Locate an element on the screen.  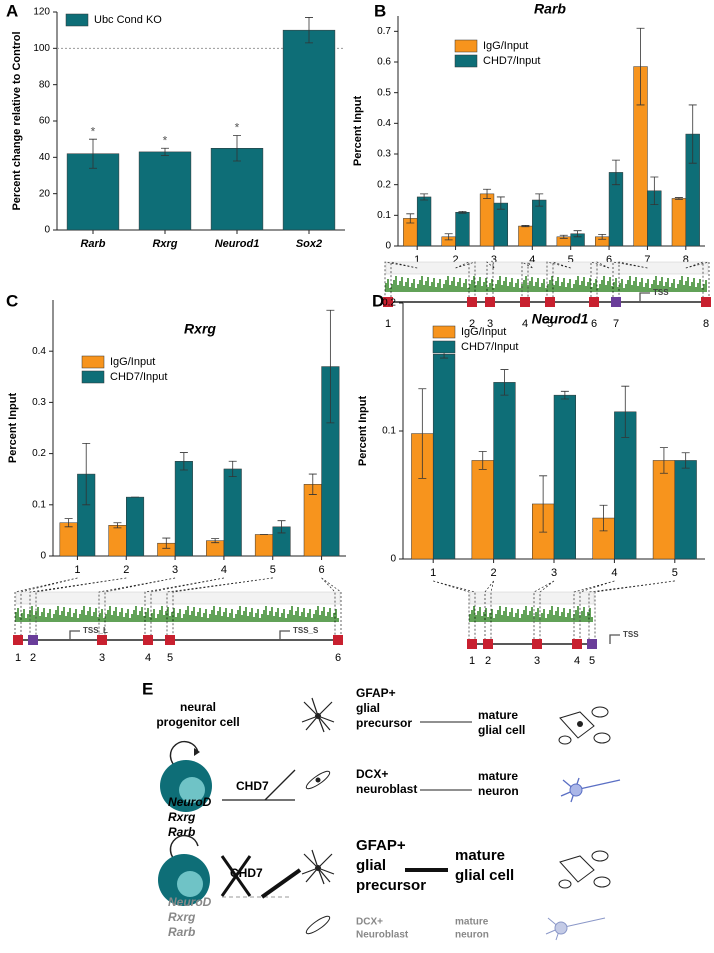
region-label: 7 is located at coordinates (616, 324).